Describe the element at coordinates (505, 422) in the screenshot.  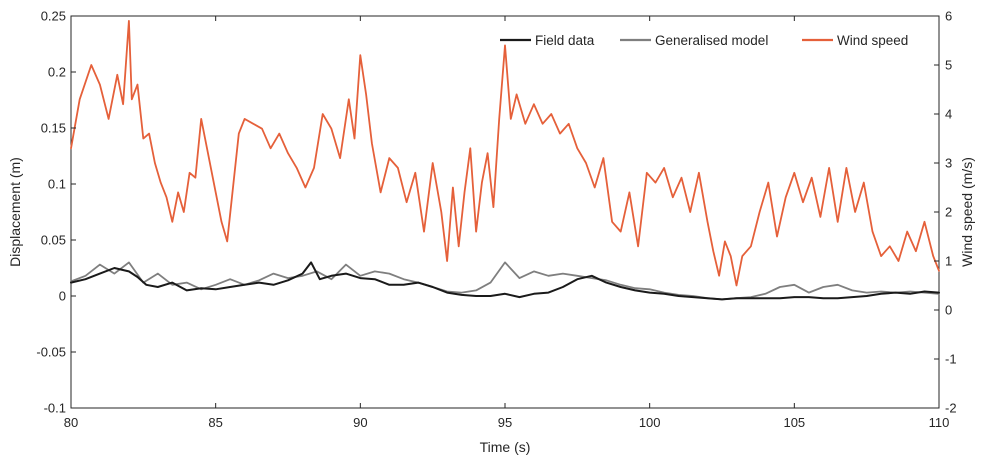
I see `x-tick-label: 95` at that location.